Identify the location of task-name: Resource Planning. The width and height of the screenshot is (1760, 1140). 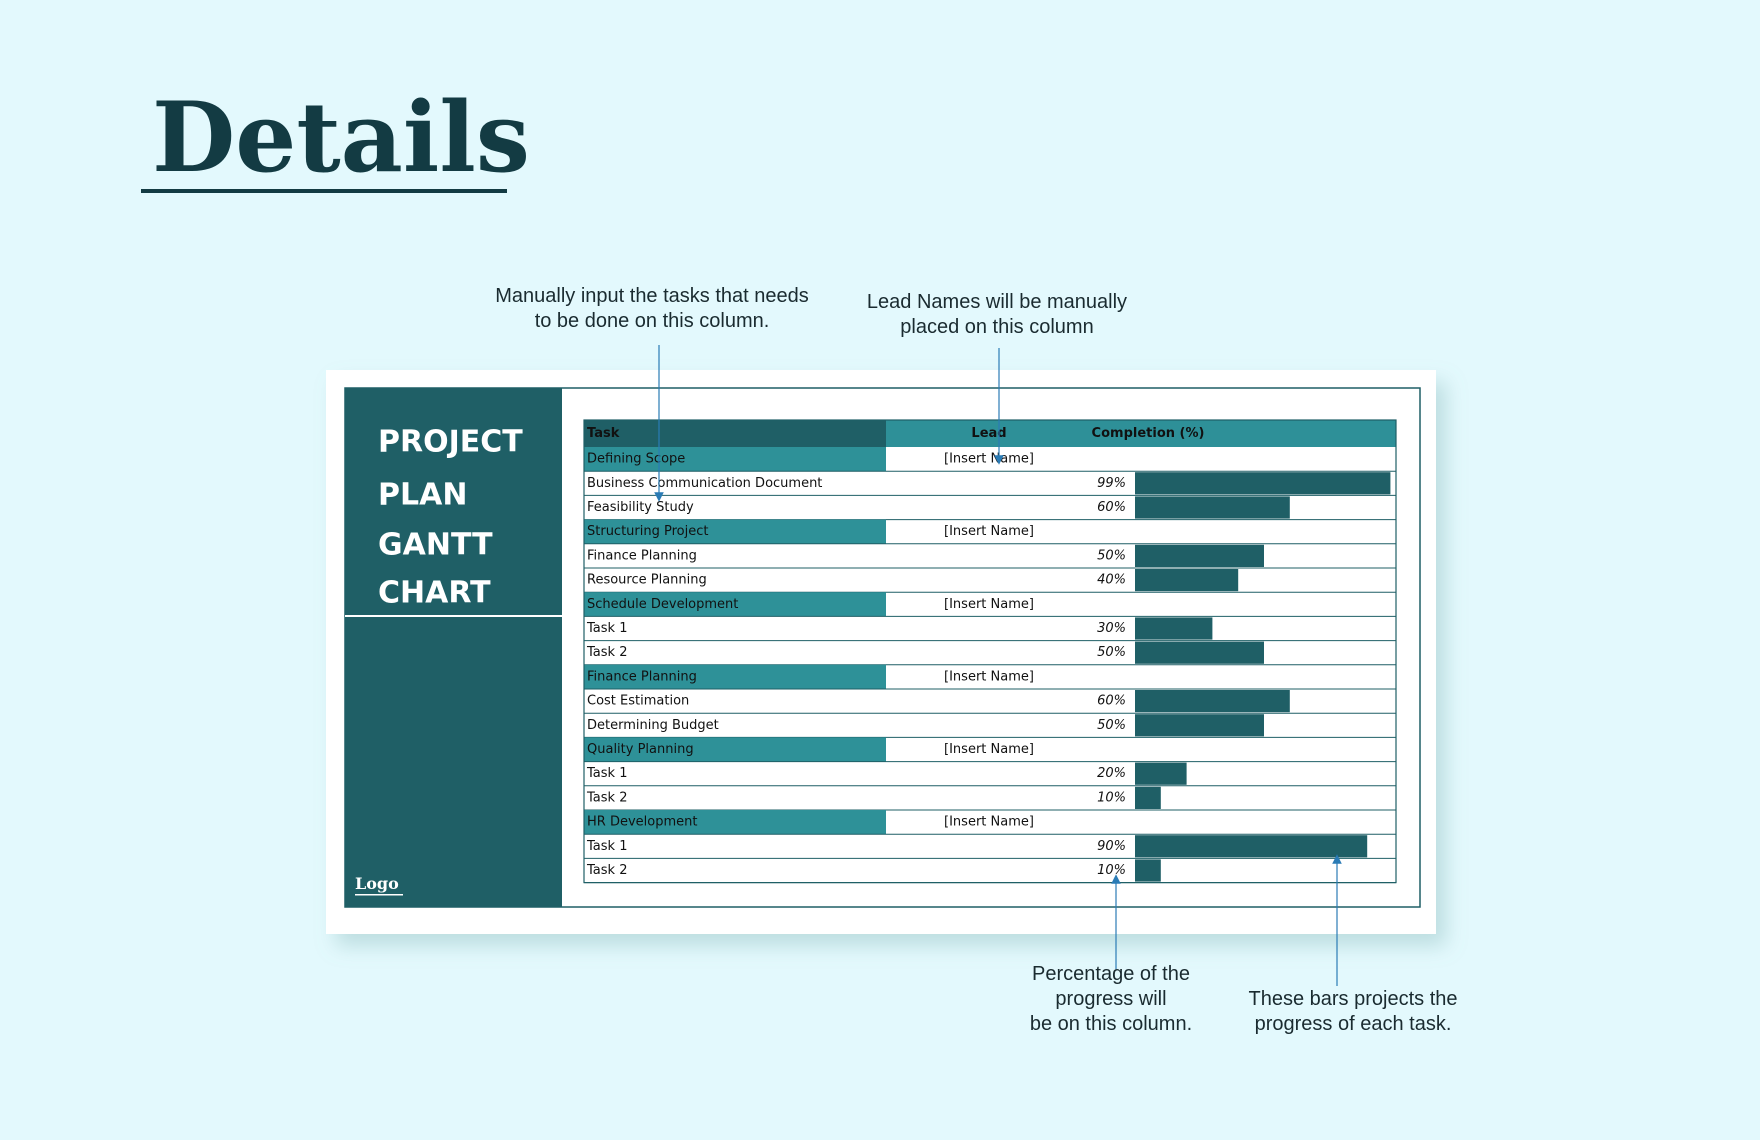
(647, 580).